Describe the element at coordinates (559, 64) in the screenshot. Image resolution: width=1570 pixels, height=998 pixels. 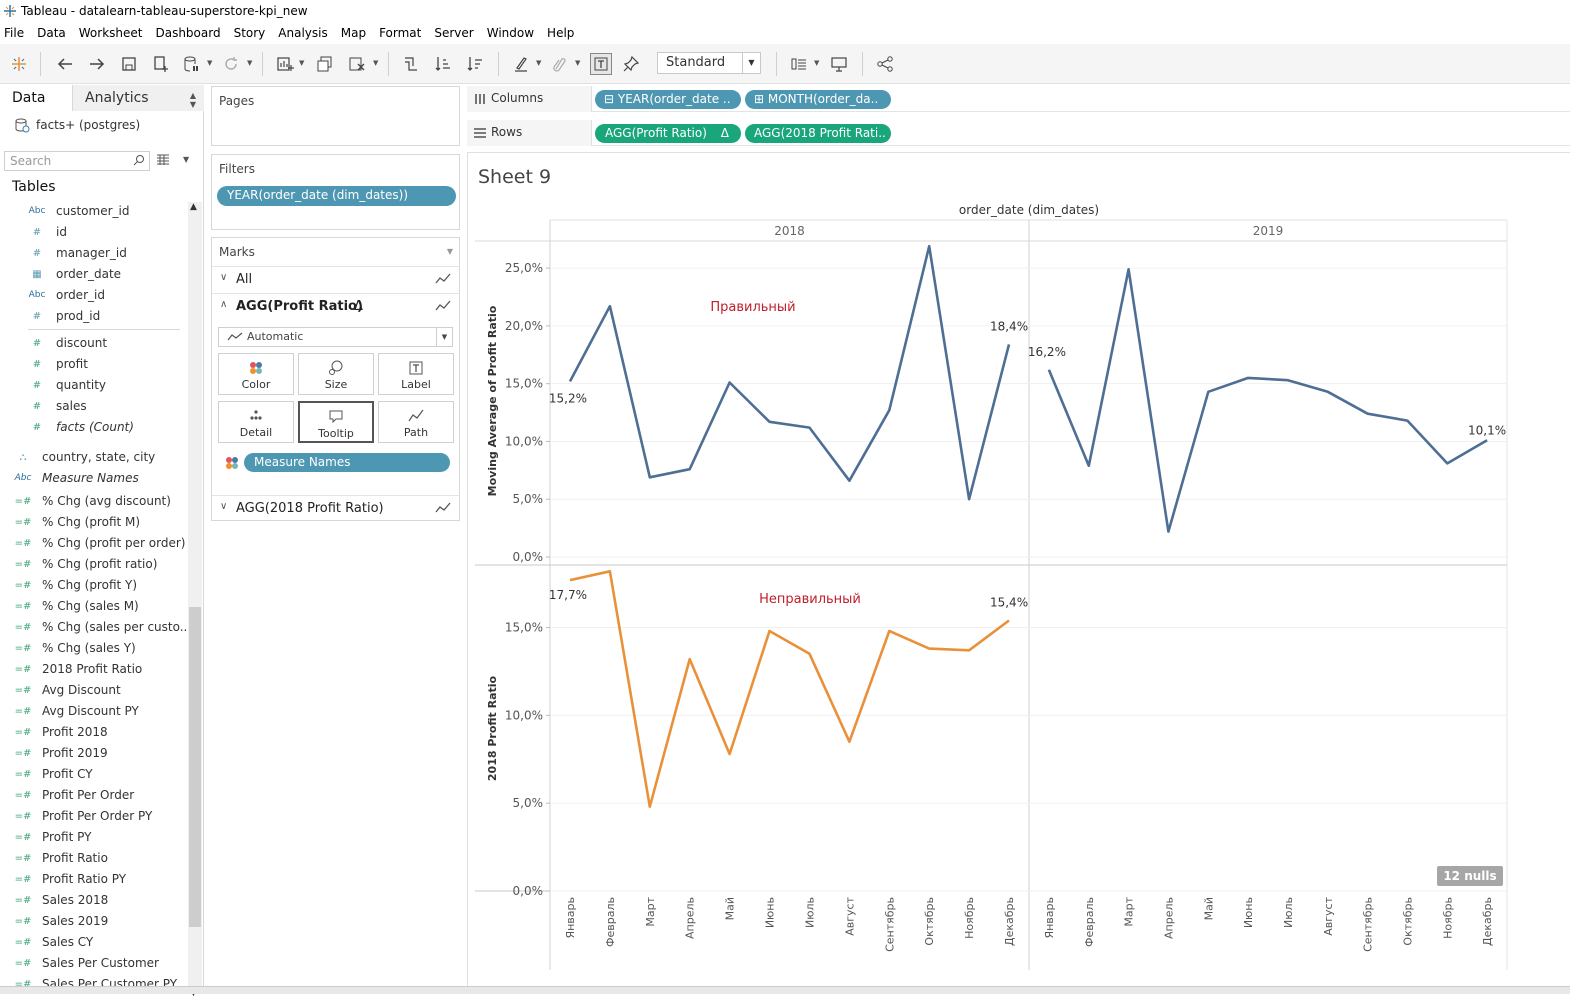
I see `group-members-icon` at that location.